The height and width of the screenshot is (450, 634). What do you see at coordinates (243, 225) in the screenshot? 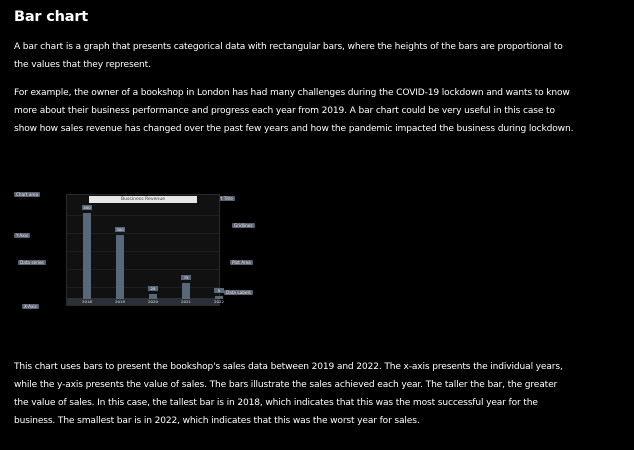
I see `callout-gridlines: Gridlines` at bounding box center [243, 225].